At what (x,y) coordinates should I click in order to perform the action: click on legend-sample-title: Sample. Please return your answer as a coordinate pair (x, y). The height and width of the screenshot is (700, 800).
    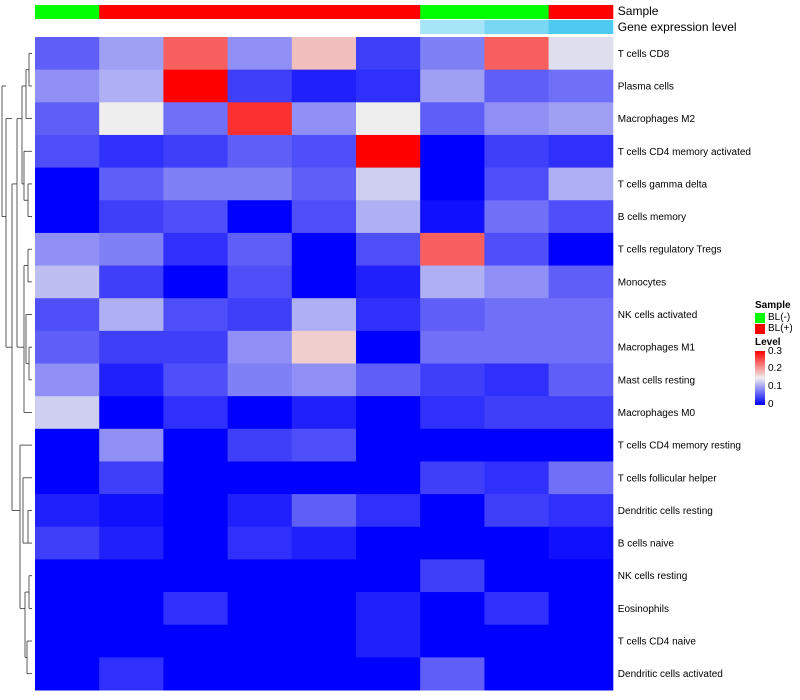
    Looking at the image, I should click on (773, 305).